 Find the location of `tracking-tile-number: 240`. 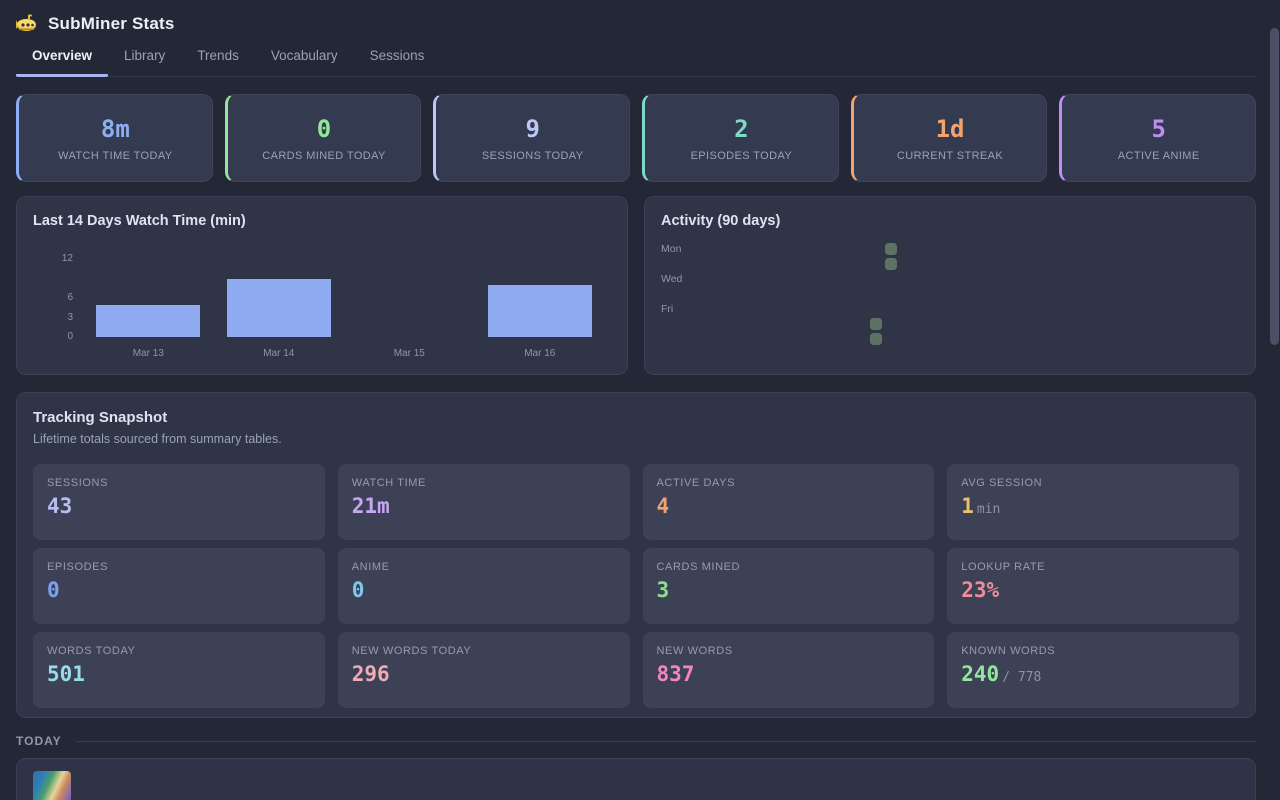

tracking-tile-number: 240 is located at coordinates (980, 674).